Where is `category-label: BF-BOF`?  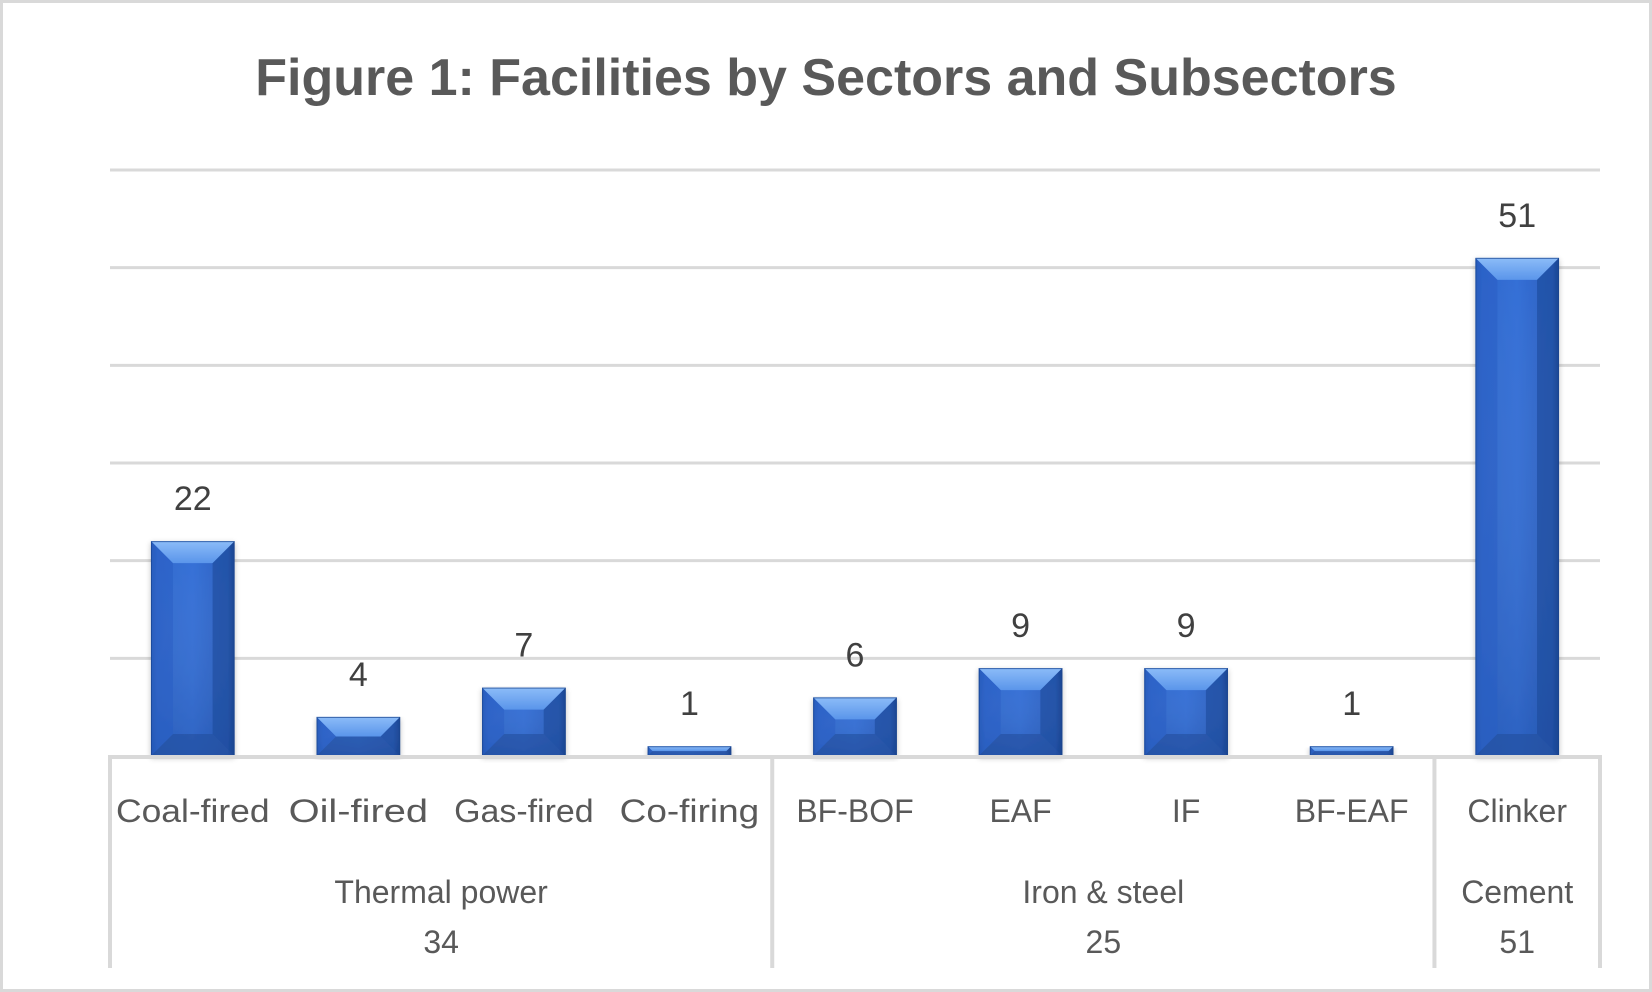 category-label: BF-BOF is located at coordinates (854, 811).